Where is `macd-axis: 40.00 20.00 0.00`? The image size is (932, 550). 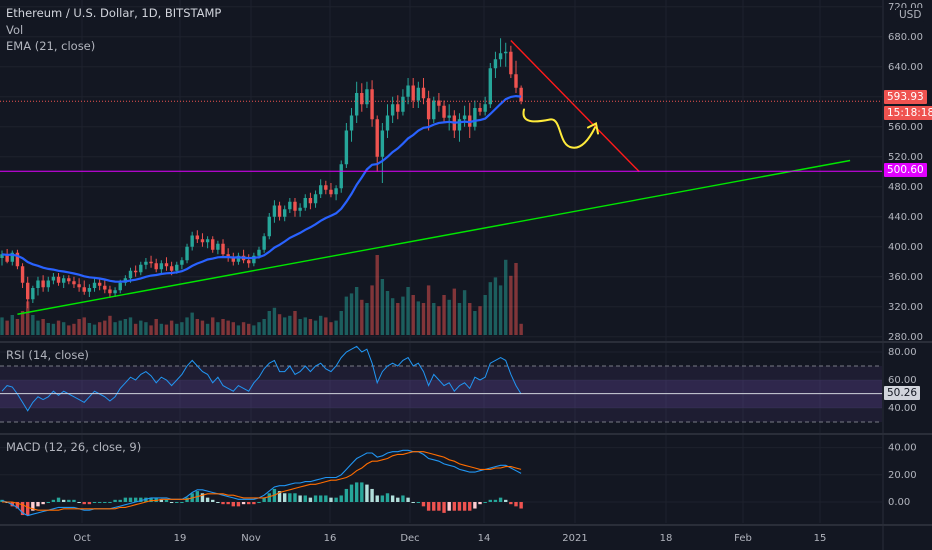
macd-axis: 40.00 20.00 0.00 is located at coordinates (902, 475).